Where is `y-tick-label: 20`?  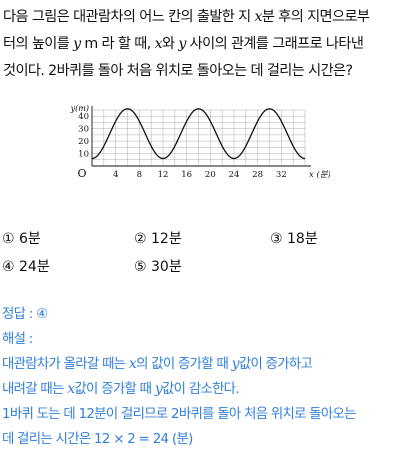
y-tick-label: 20 is located at coordinates (83, 142).